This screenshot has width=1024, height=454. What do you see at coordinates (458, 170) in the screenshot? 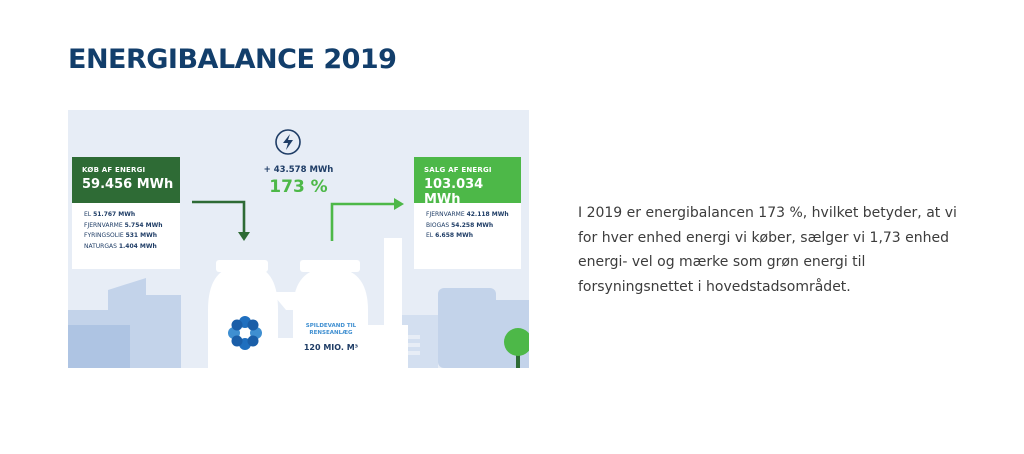
I see `sell-energy-label: SALG AF ENERGI` at bounding box center [458, 170].